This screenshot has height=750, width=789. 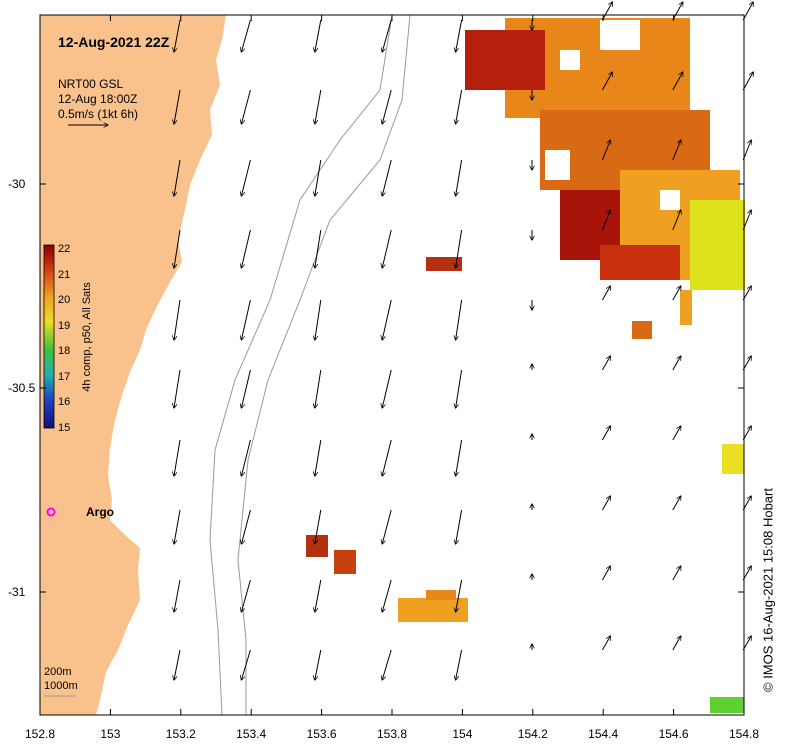 I want to click on credit-text: © IMOS 16-Aug-2021 15:08 Hobart, so click(x=768, y=590).